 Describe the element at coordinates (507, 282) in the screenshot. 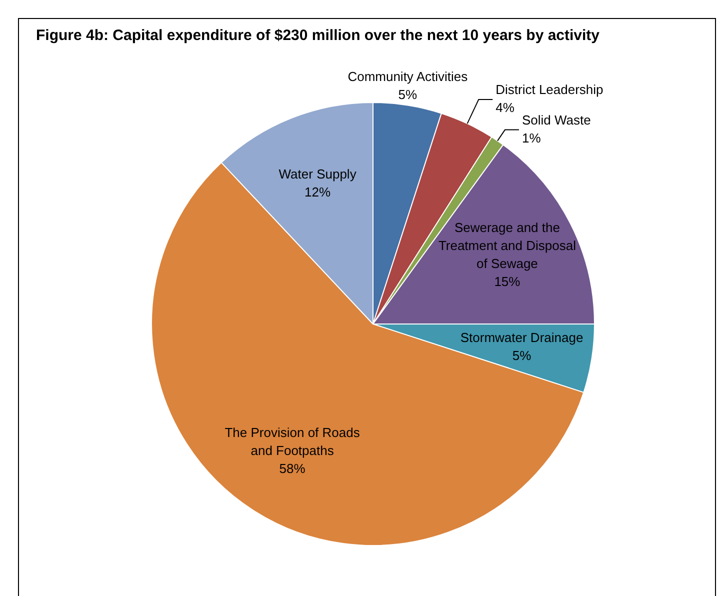

I see `data-label: 15%` at that location.